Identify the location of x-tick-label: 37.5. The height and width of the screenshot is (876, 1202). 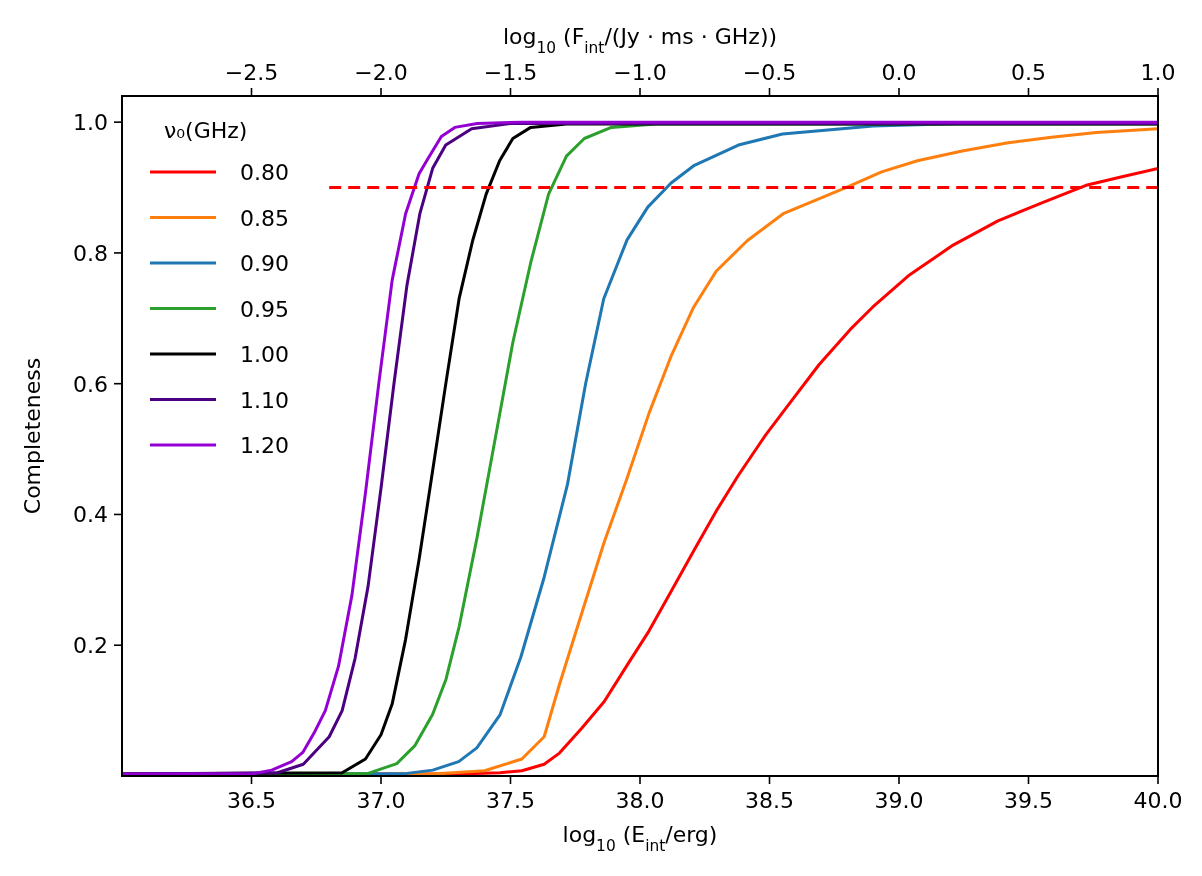
(510, 800).